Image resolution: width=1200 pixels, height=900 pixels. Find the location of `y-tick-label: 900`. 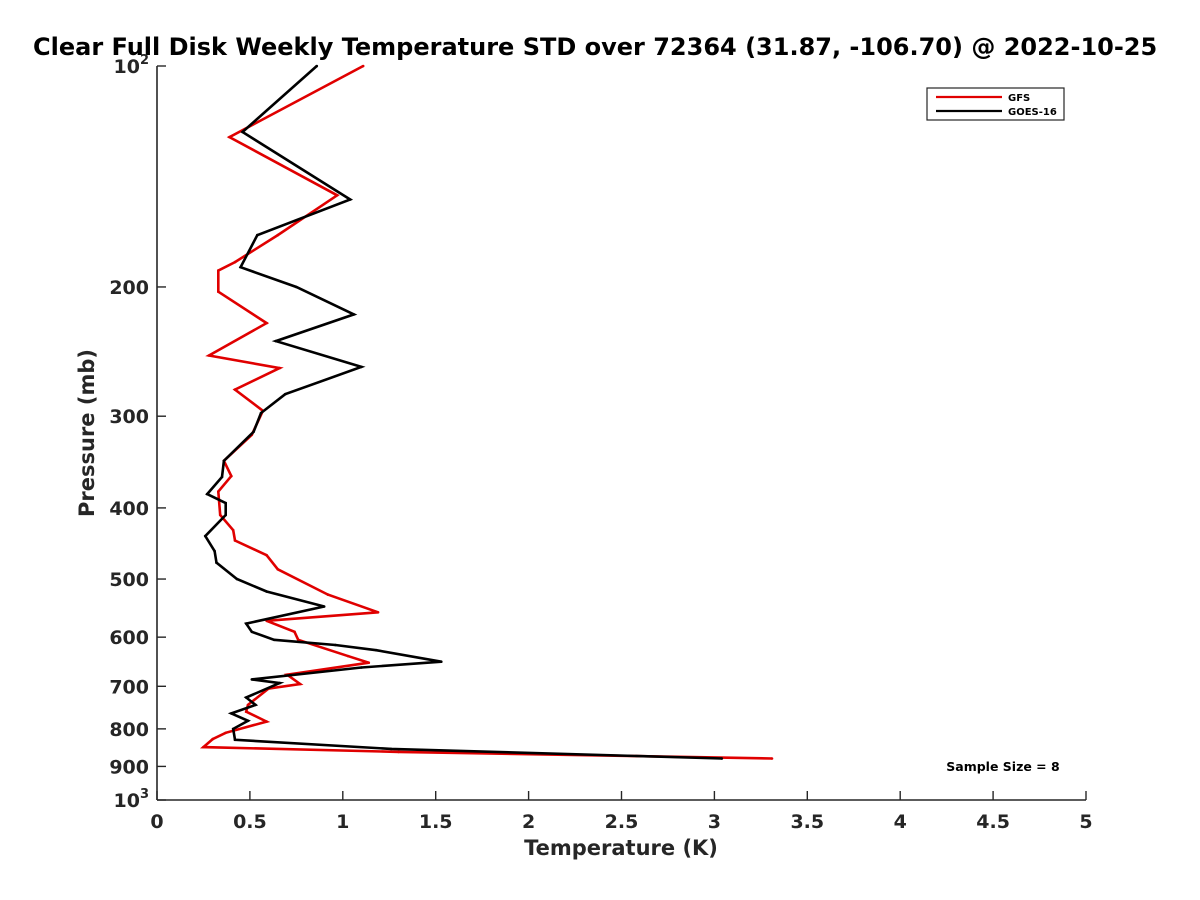

y-tick-label: 900 is located at coordinates (129, 767).